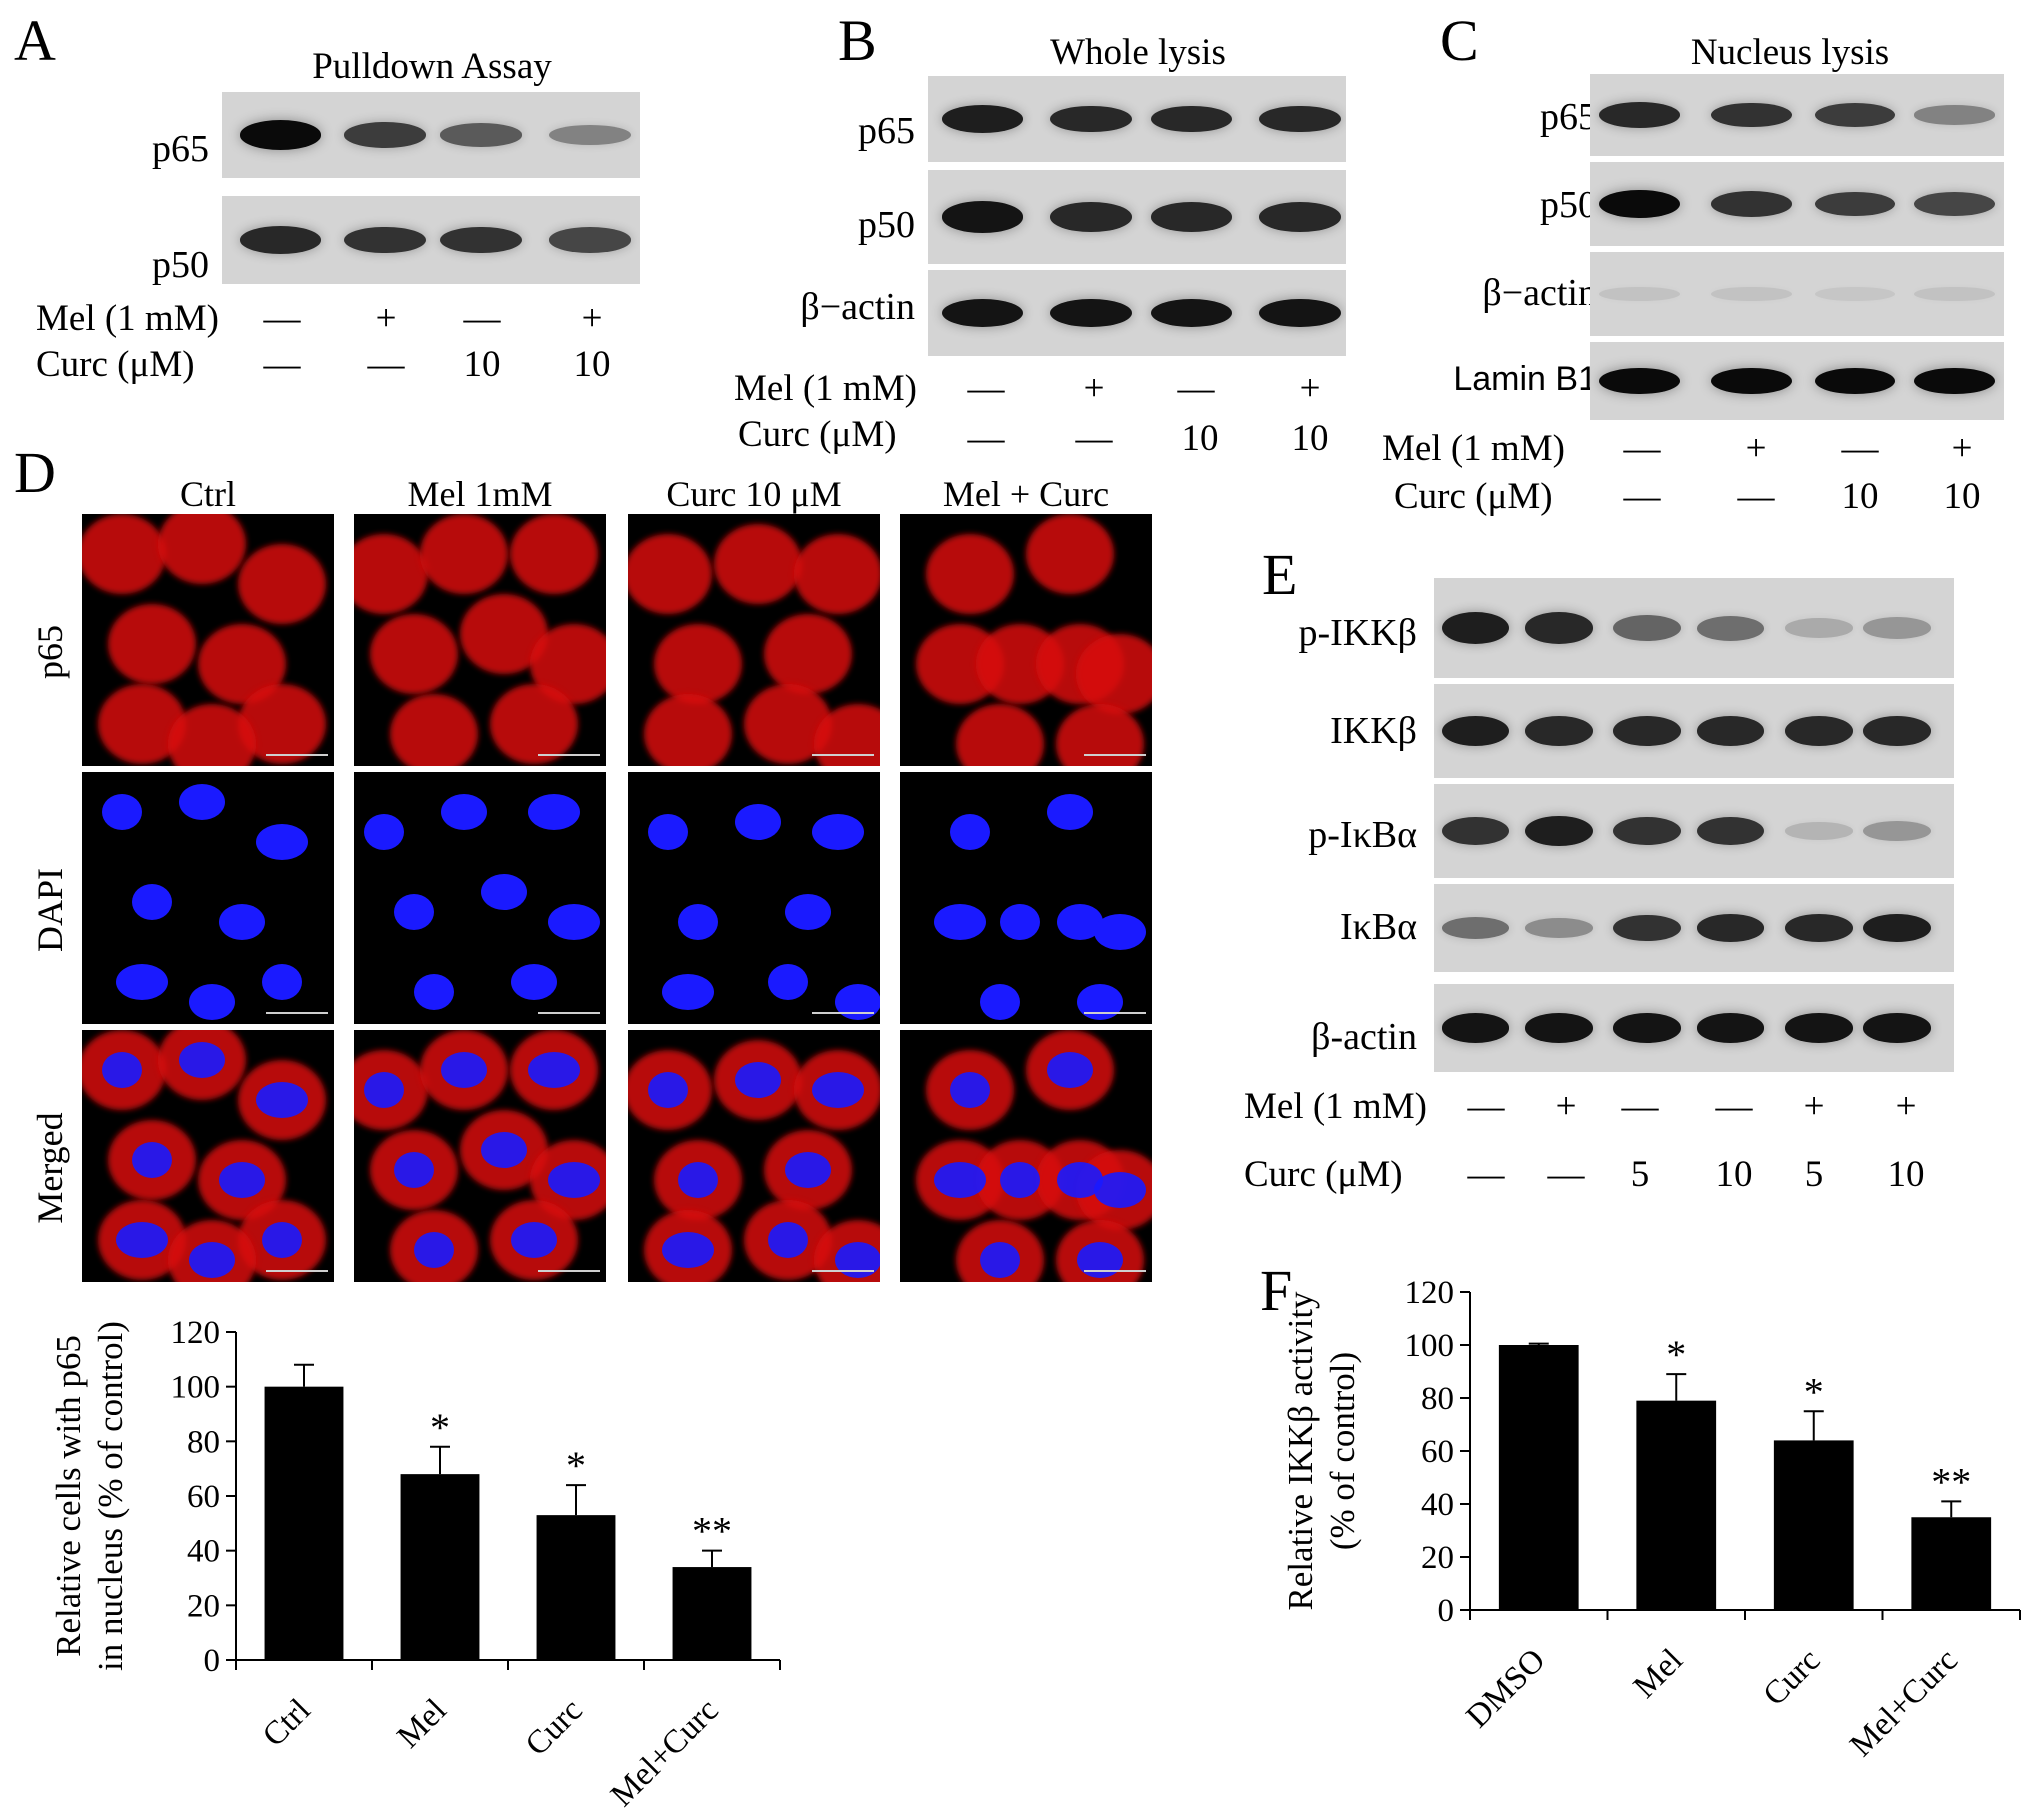  I want to click on significance-marker: **, so click(1951, 1481).